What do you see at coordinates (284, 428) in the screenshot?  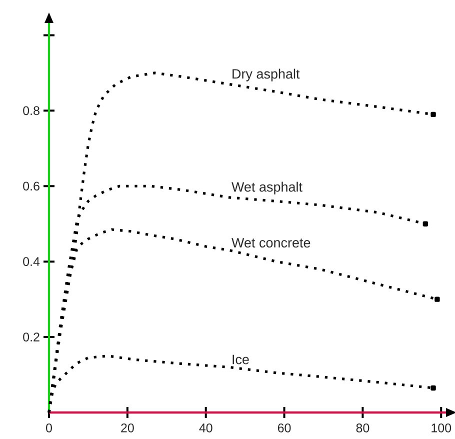 I see `x-tick-label: 60` at bounding box center [284, 428].